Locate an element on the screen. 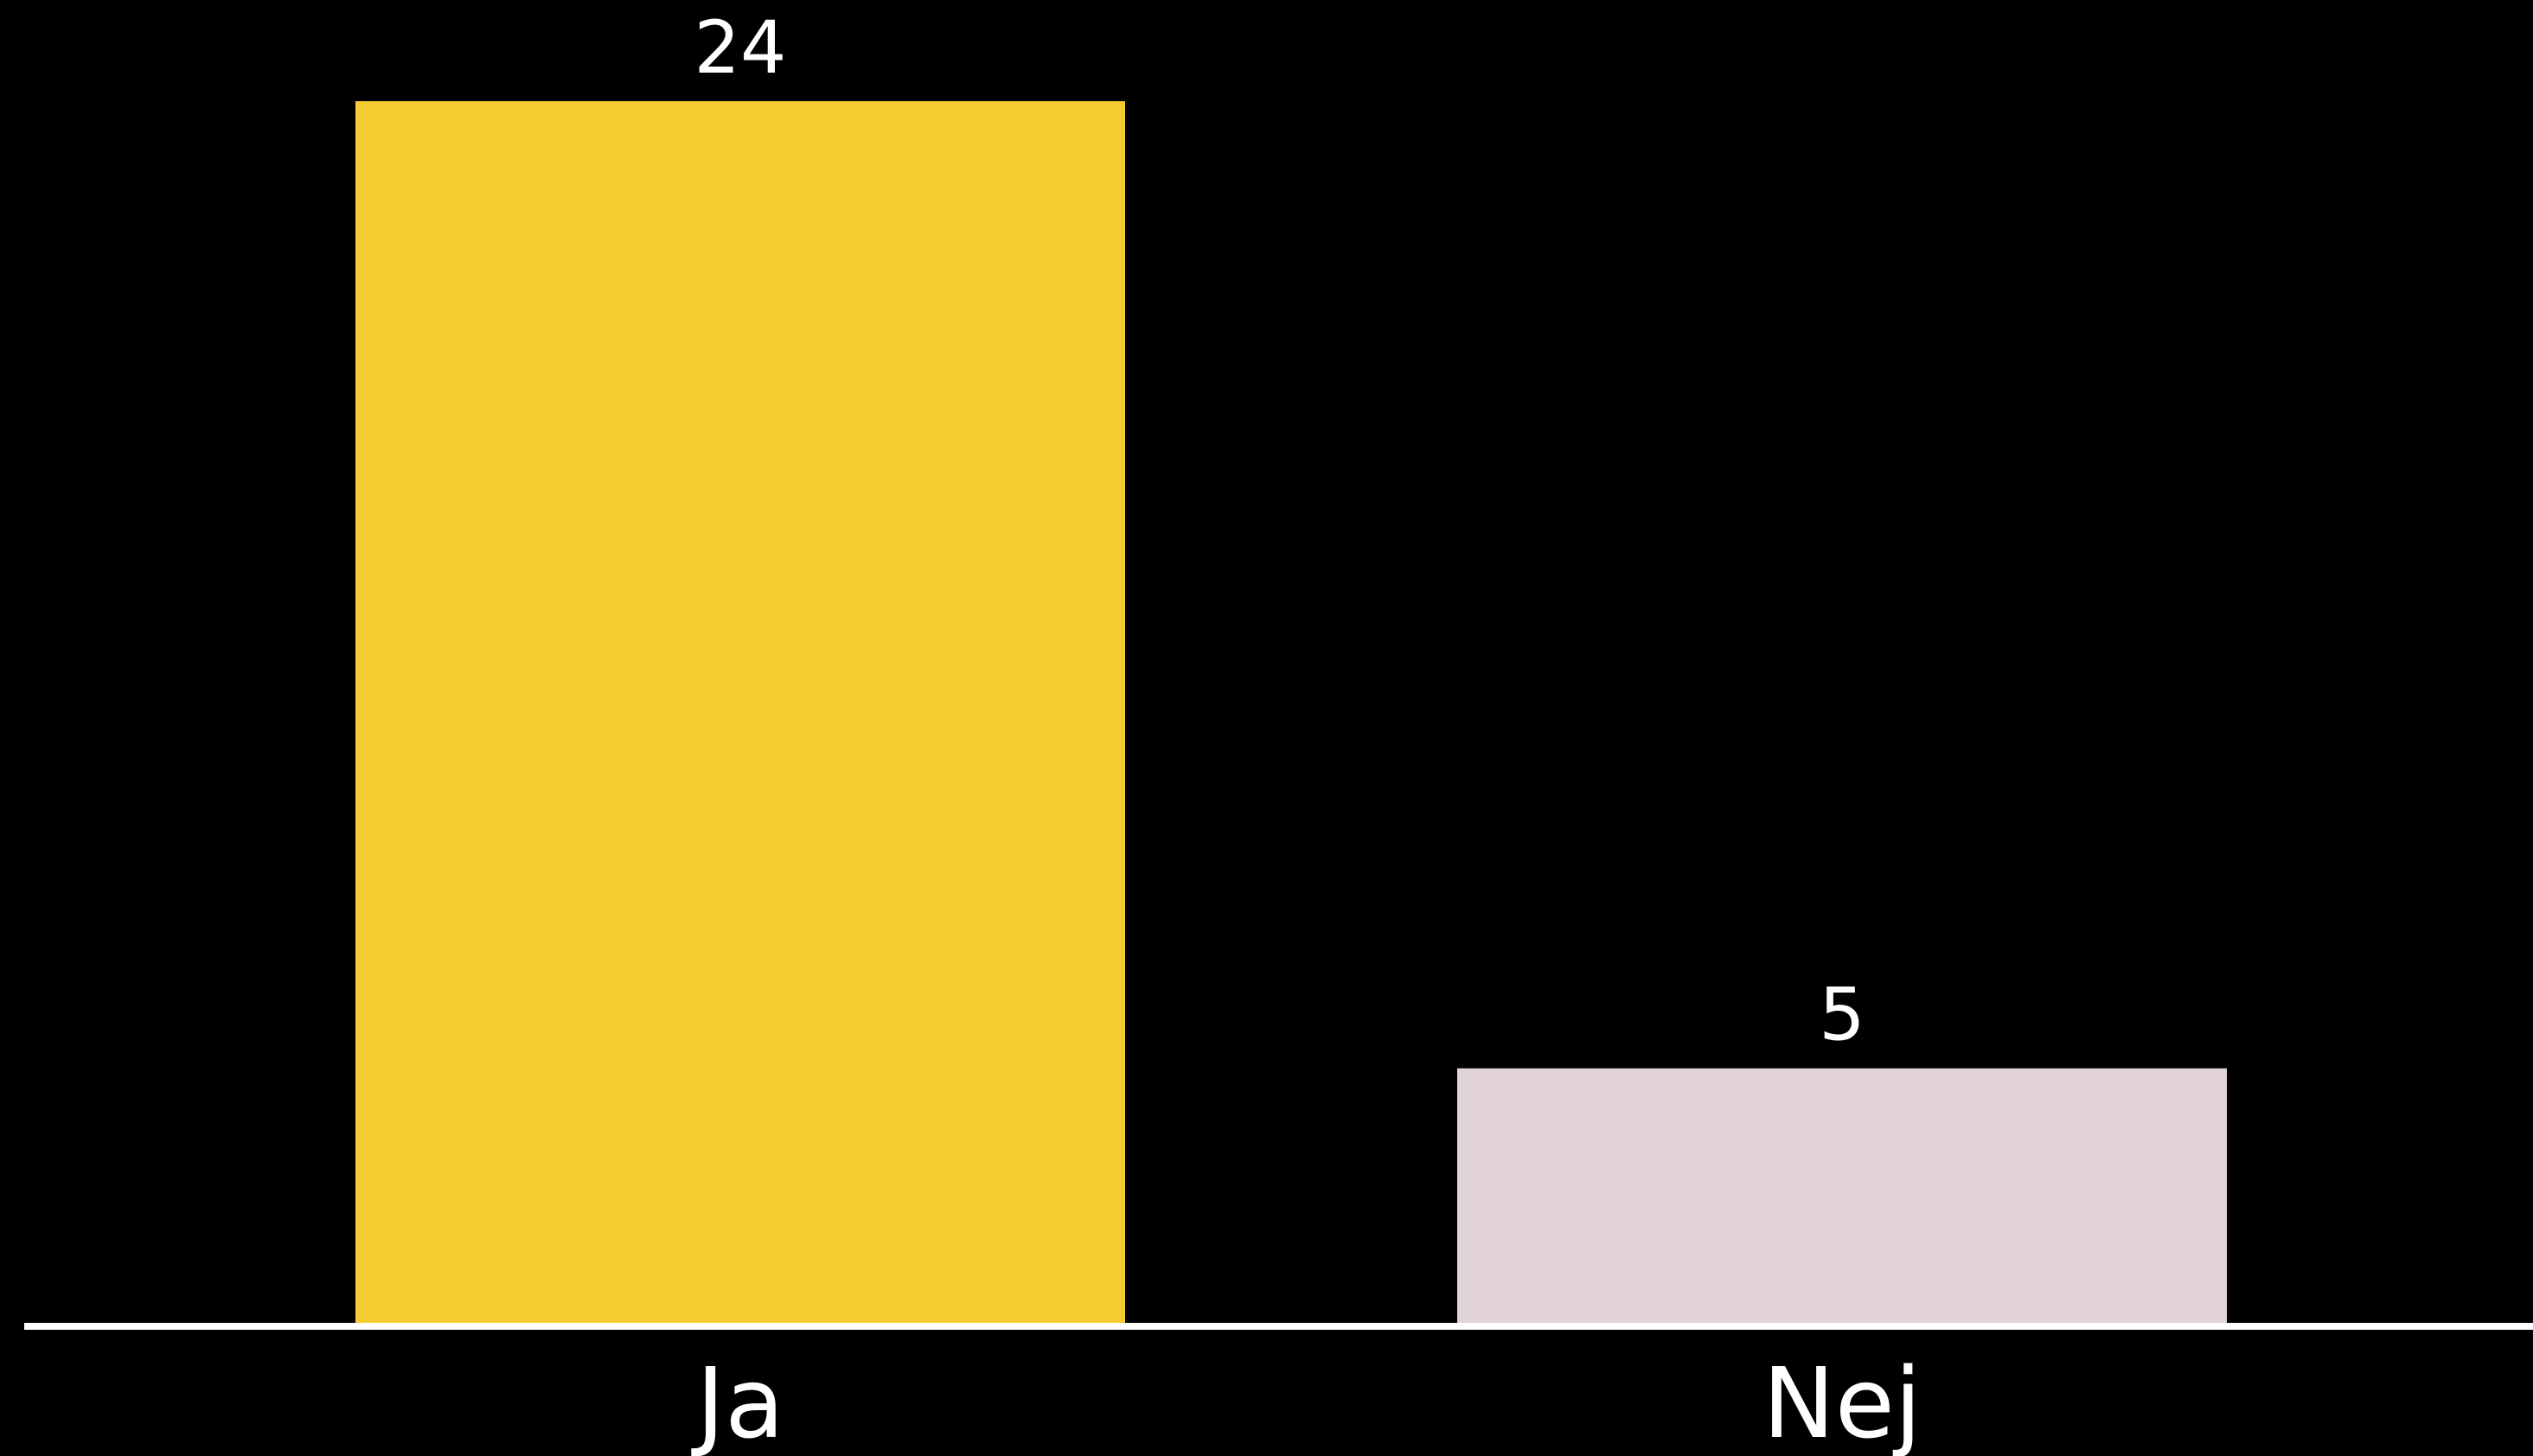 This screenshot has height=1456, width=2533. data-label-ja: 24 is located at coordinates (740, 47).